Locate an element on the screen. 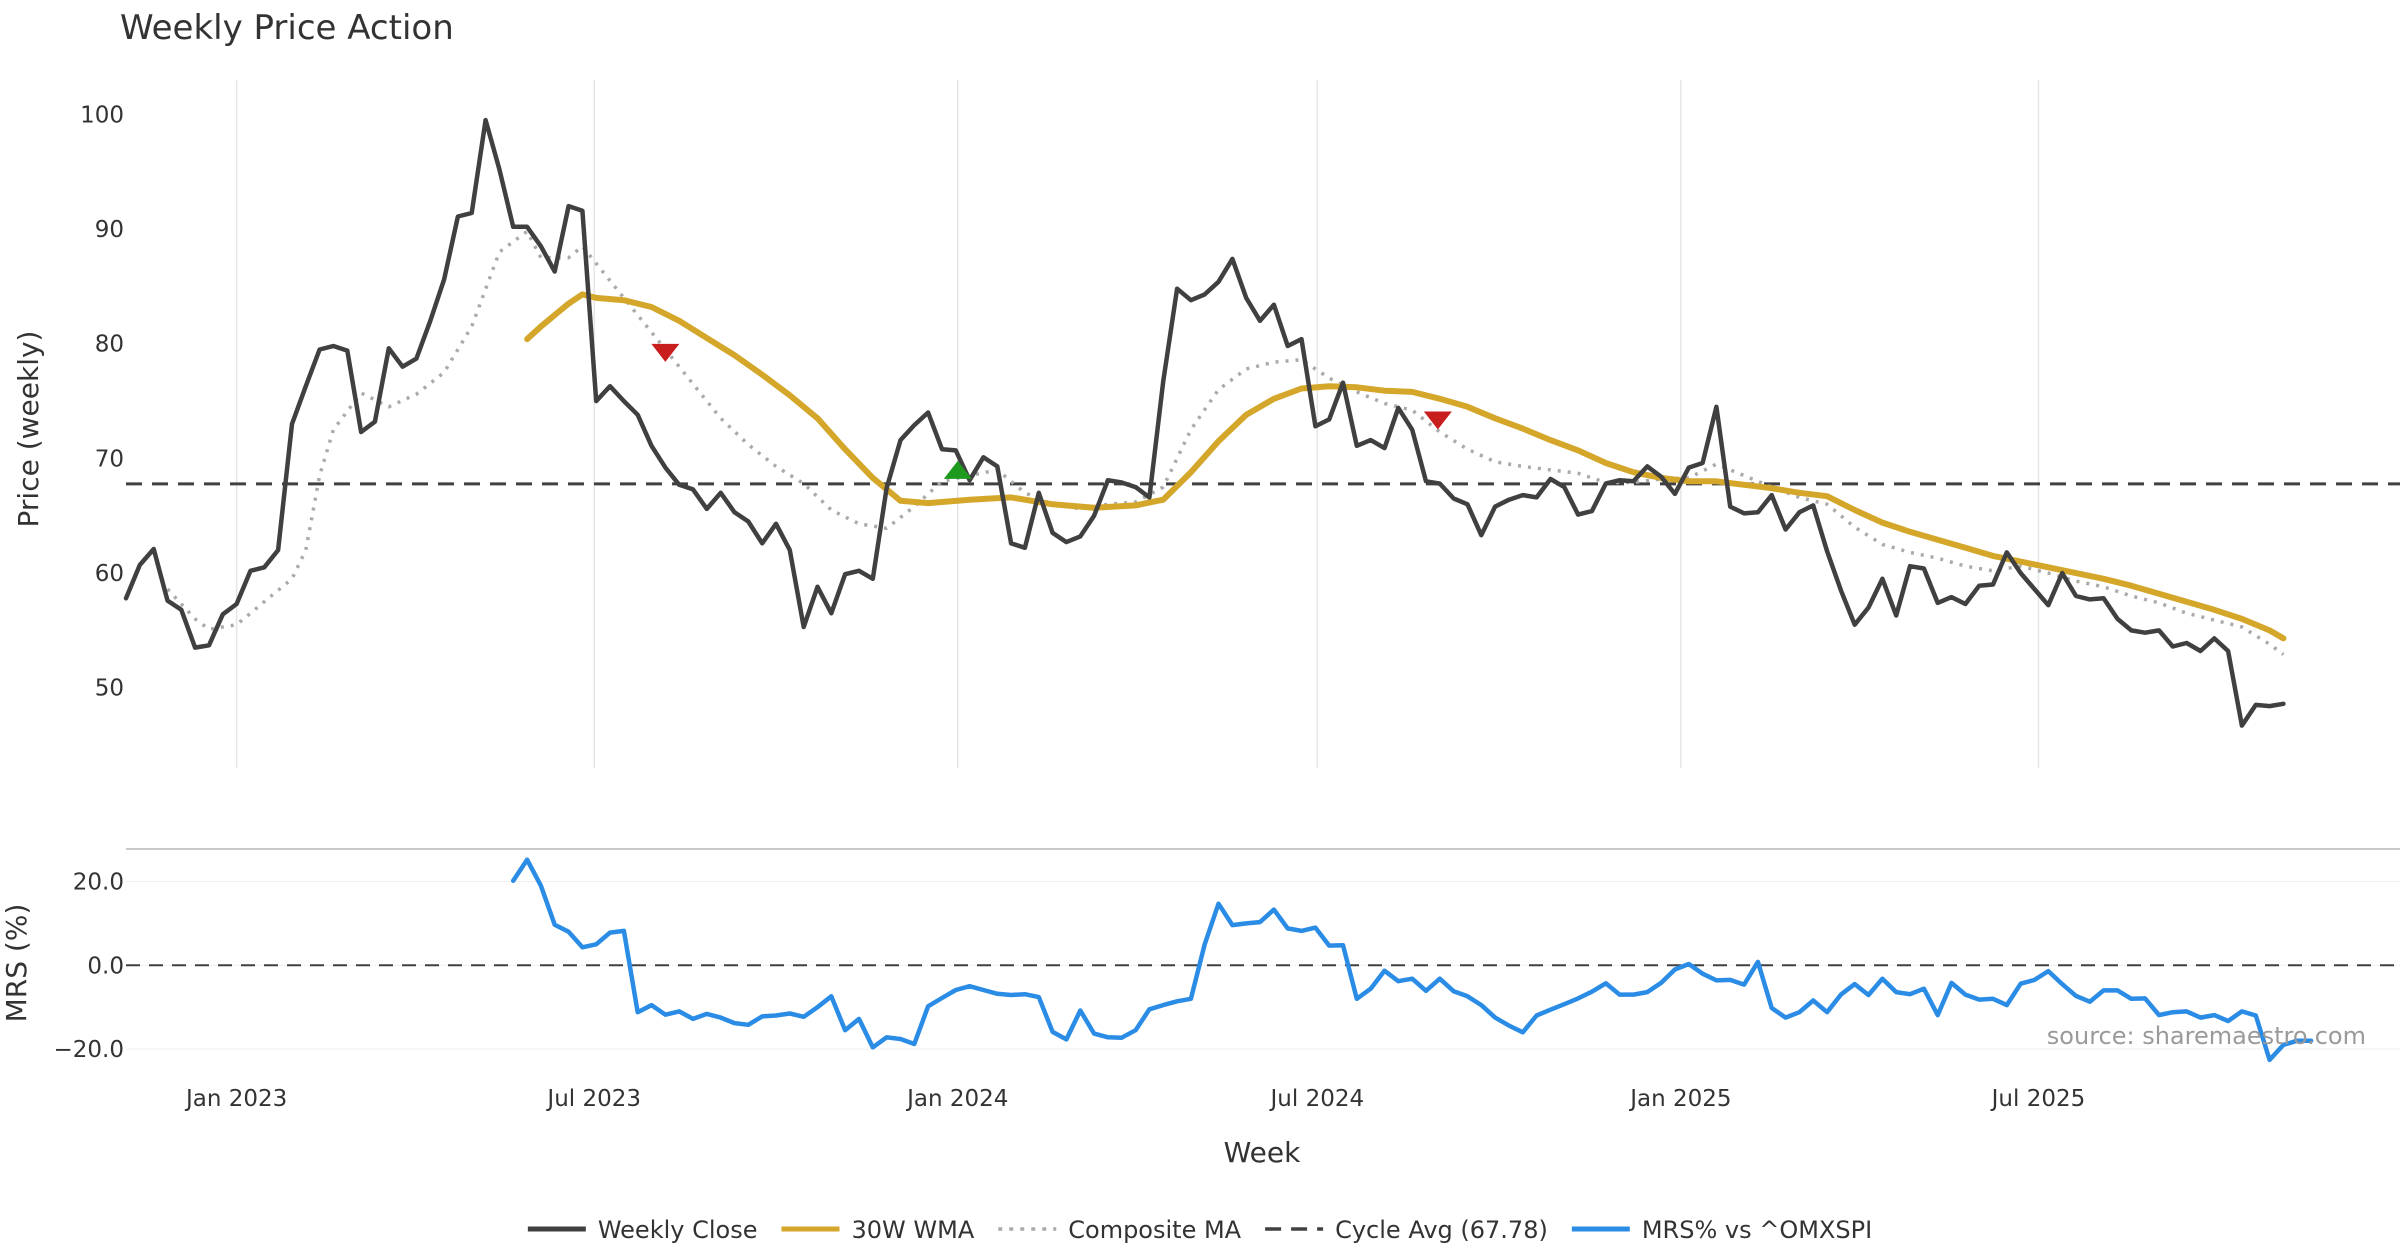  price-y-tick-label: 90 is located at coordinates (109, 230).